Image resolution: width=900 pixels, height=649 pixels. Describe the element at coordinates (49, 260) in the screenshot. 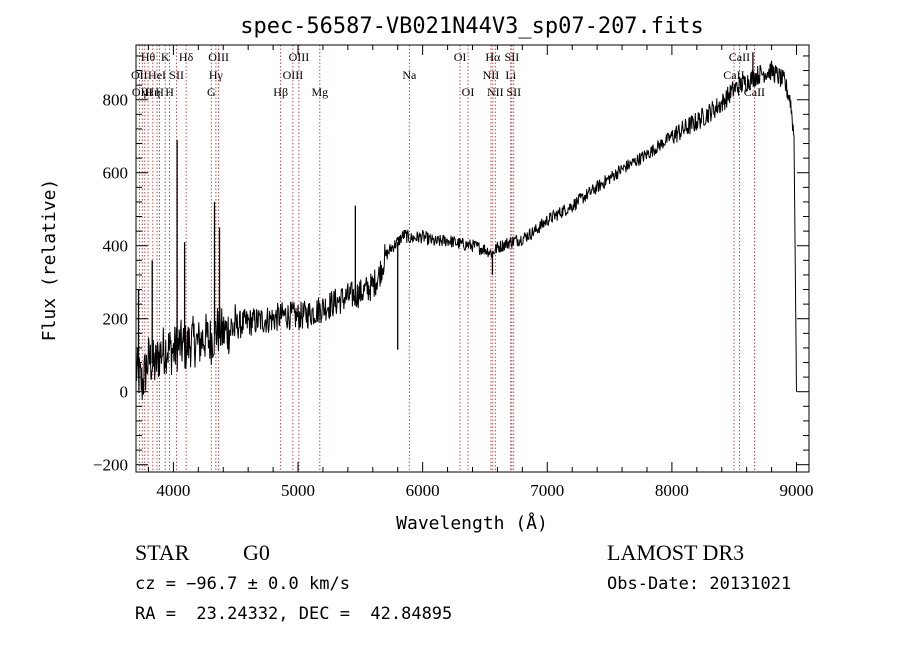

I see `y-axis-label: Flux (relative)` at that location.